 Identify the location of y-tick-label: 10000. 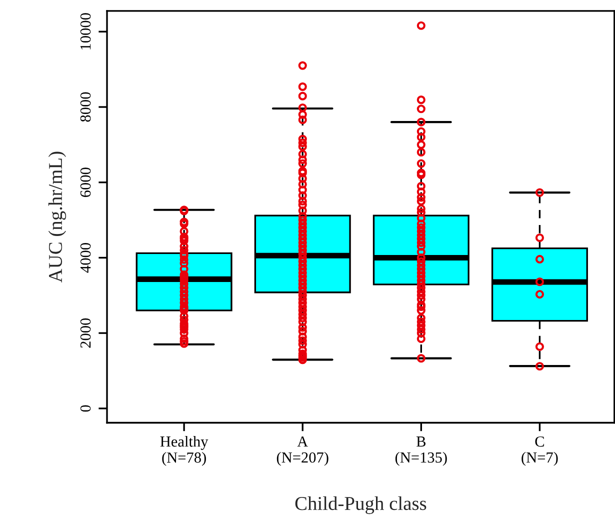
(85, 31).